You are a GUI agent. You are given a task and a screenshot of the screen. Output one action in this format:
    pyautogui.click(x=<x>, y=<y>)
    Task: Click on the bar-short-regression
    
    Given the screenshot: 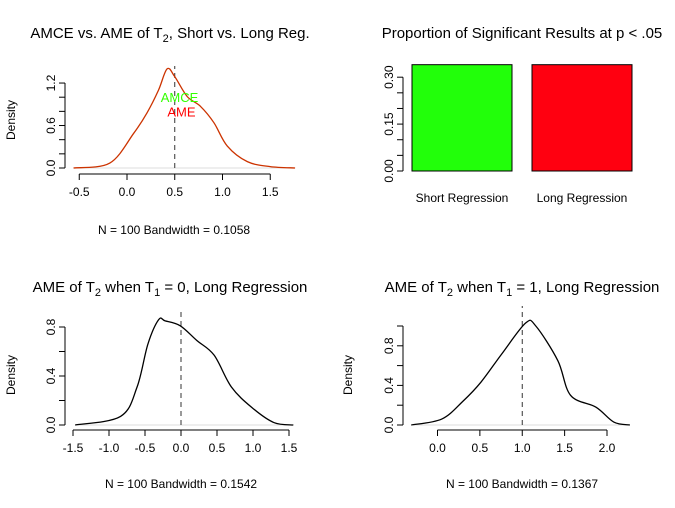 What is the action you would take?
    pyautogui.click(x=462, y=118)
    